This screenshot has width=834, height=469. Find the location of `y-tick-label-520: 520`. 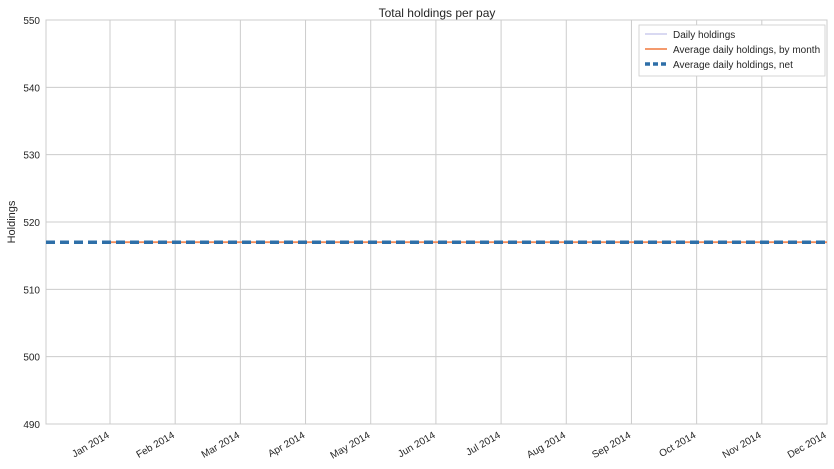

y-tick-label-520: 520 is located at coordinates (31, 223).